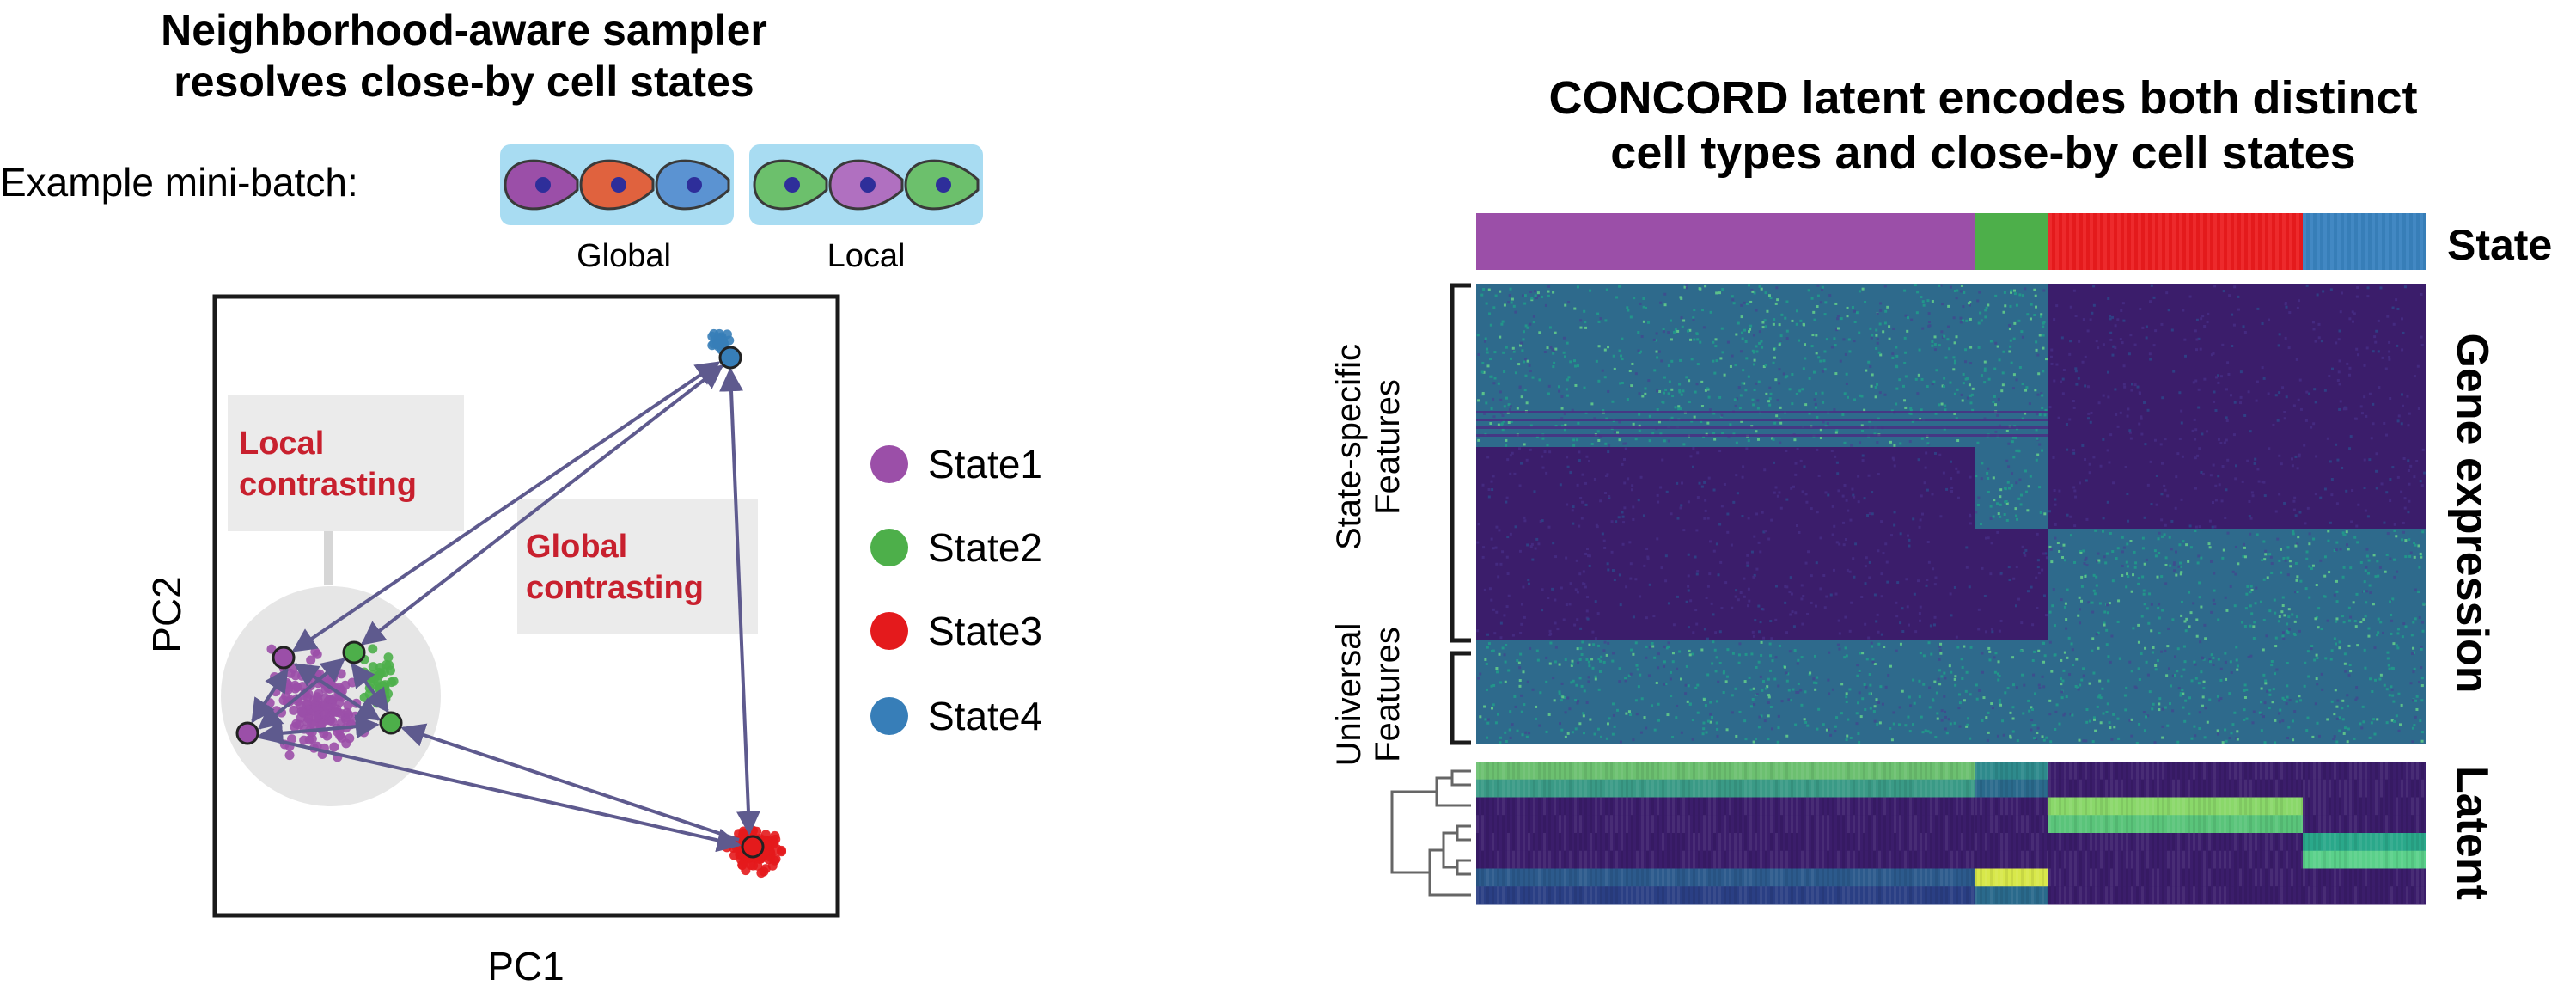 The image size is (2576, 998). What do you see at coordinates (889, 464) in the screenshot?
I see `legend-swatch-state1` at bounding box center [889, 464].